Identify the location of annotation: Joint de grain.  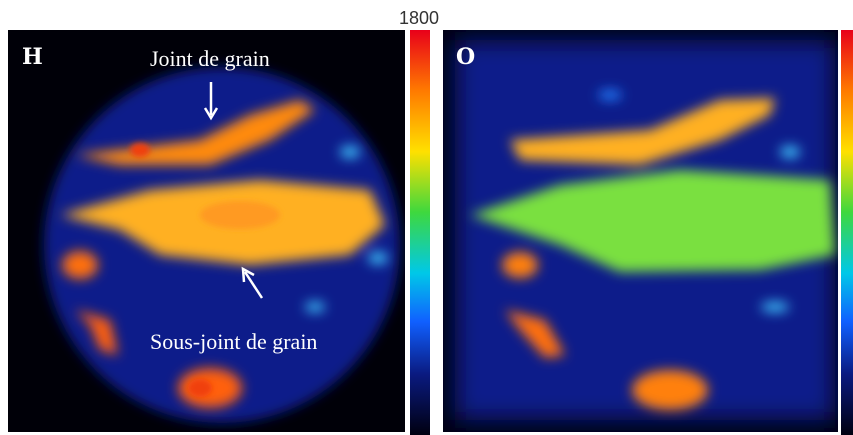
(210, 58).